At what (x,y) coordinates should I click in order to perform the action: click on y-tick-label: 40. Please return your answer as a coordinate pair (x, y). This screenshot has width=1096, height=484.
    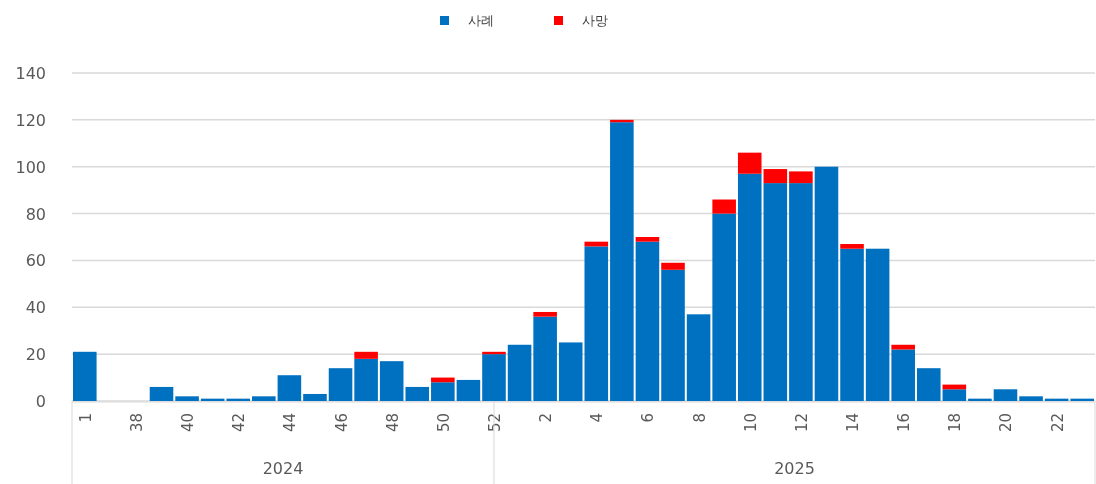
    Looking at the image, I should click on (35, 308).